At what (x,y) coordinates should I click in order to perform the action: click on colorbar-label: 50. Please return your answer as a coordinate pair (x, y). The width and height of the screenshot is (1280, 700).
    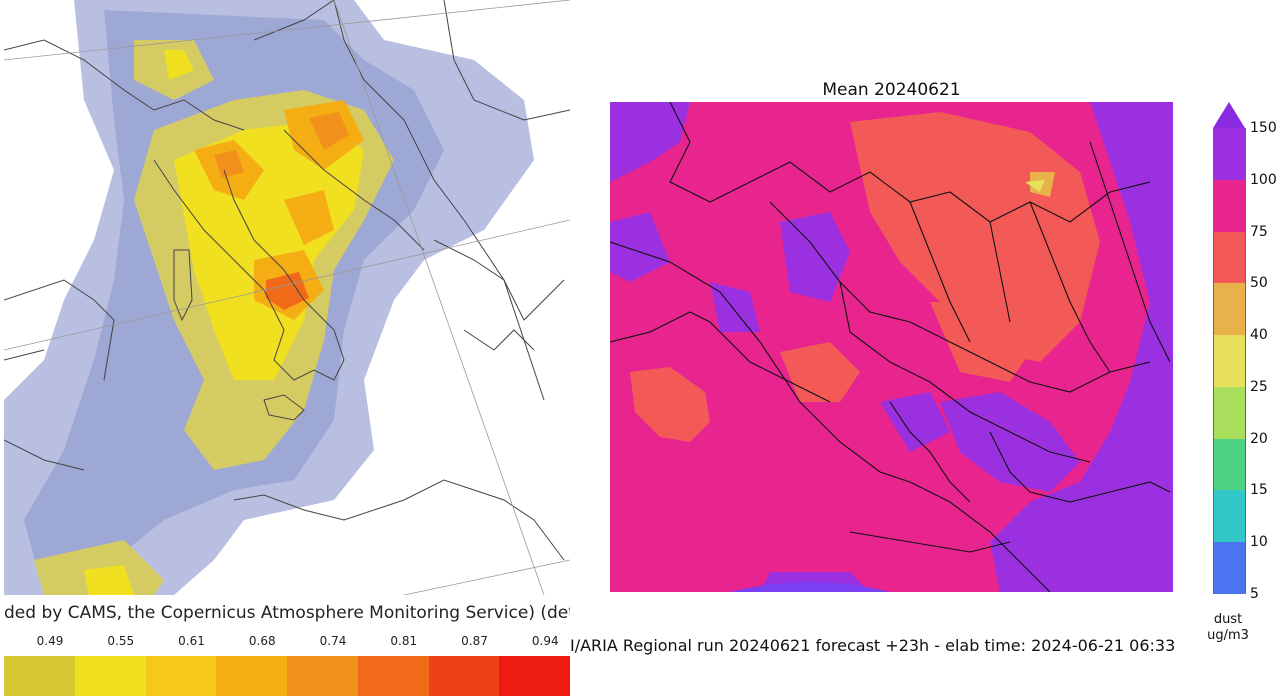
    Looking at the image, I should click on (1259, 283).